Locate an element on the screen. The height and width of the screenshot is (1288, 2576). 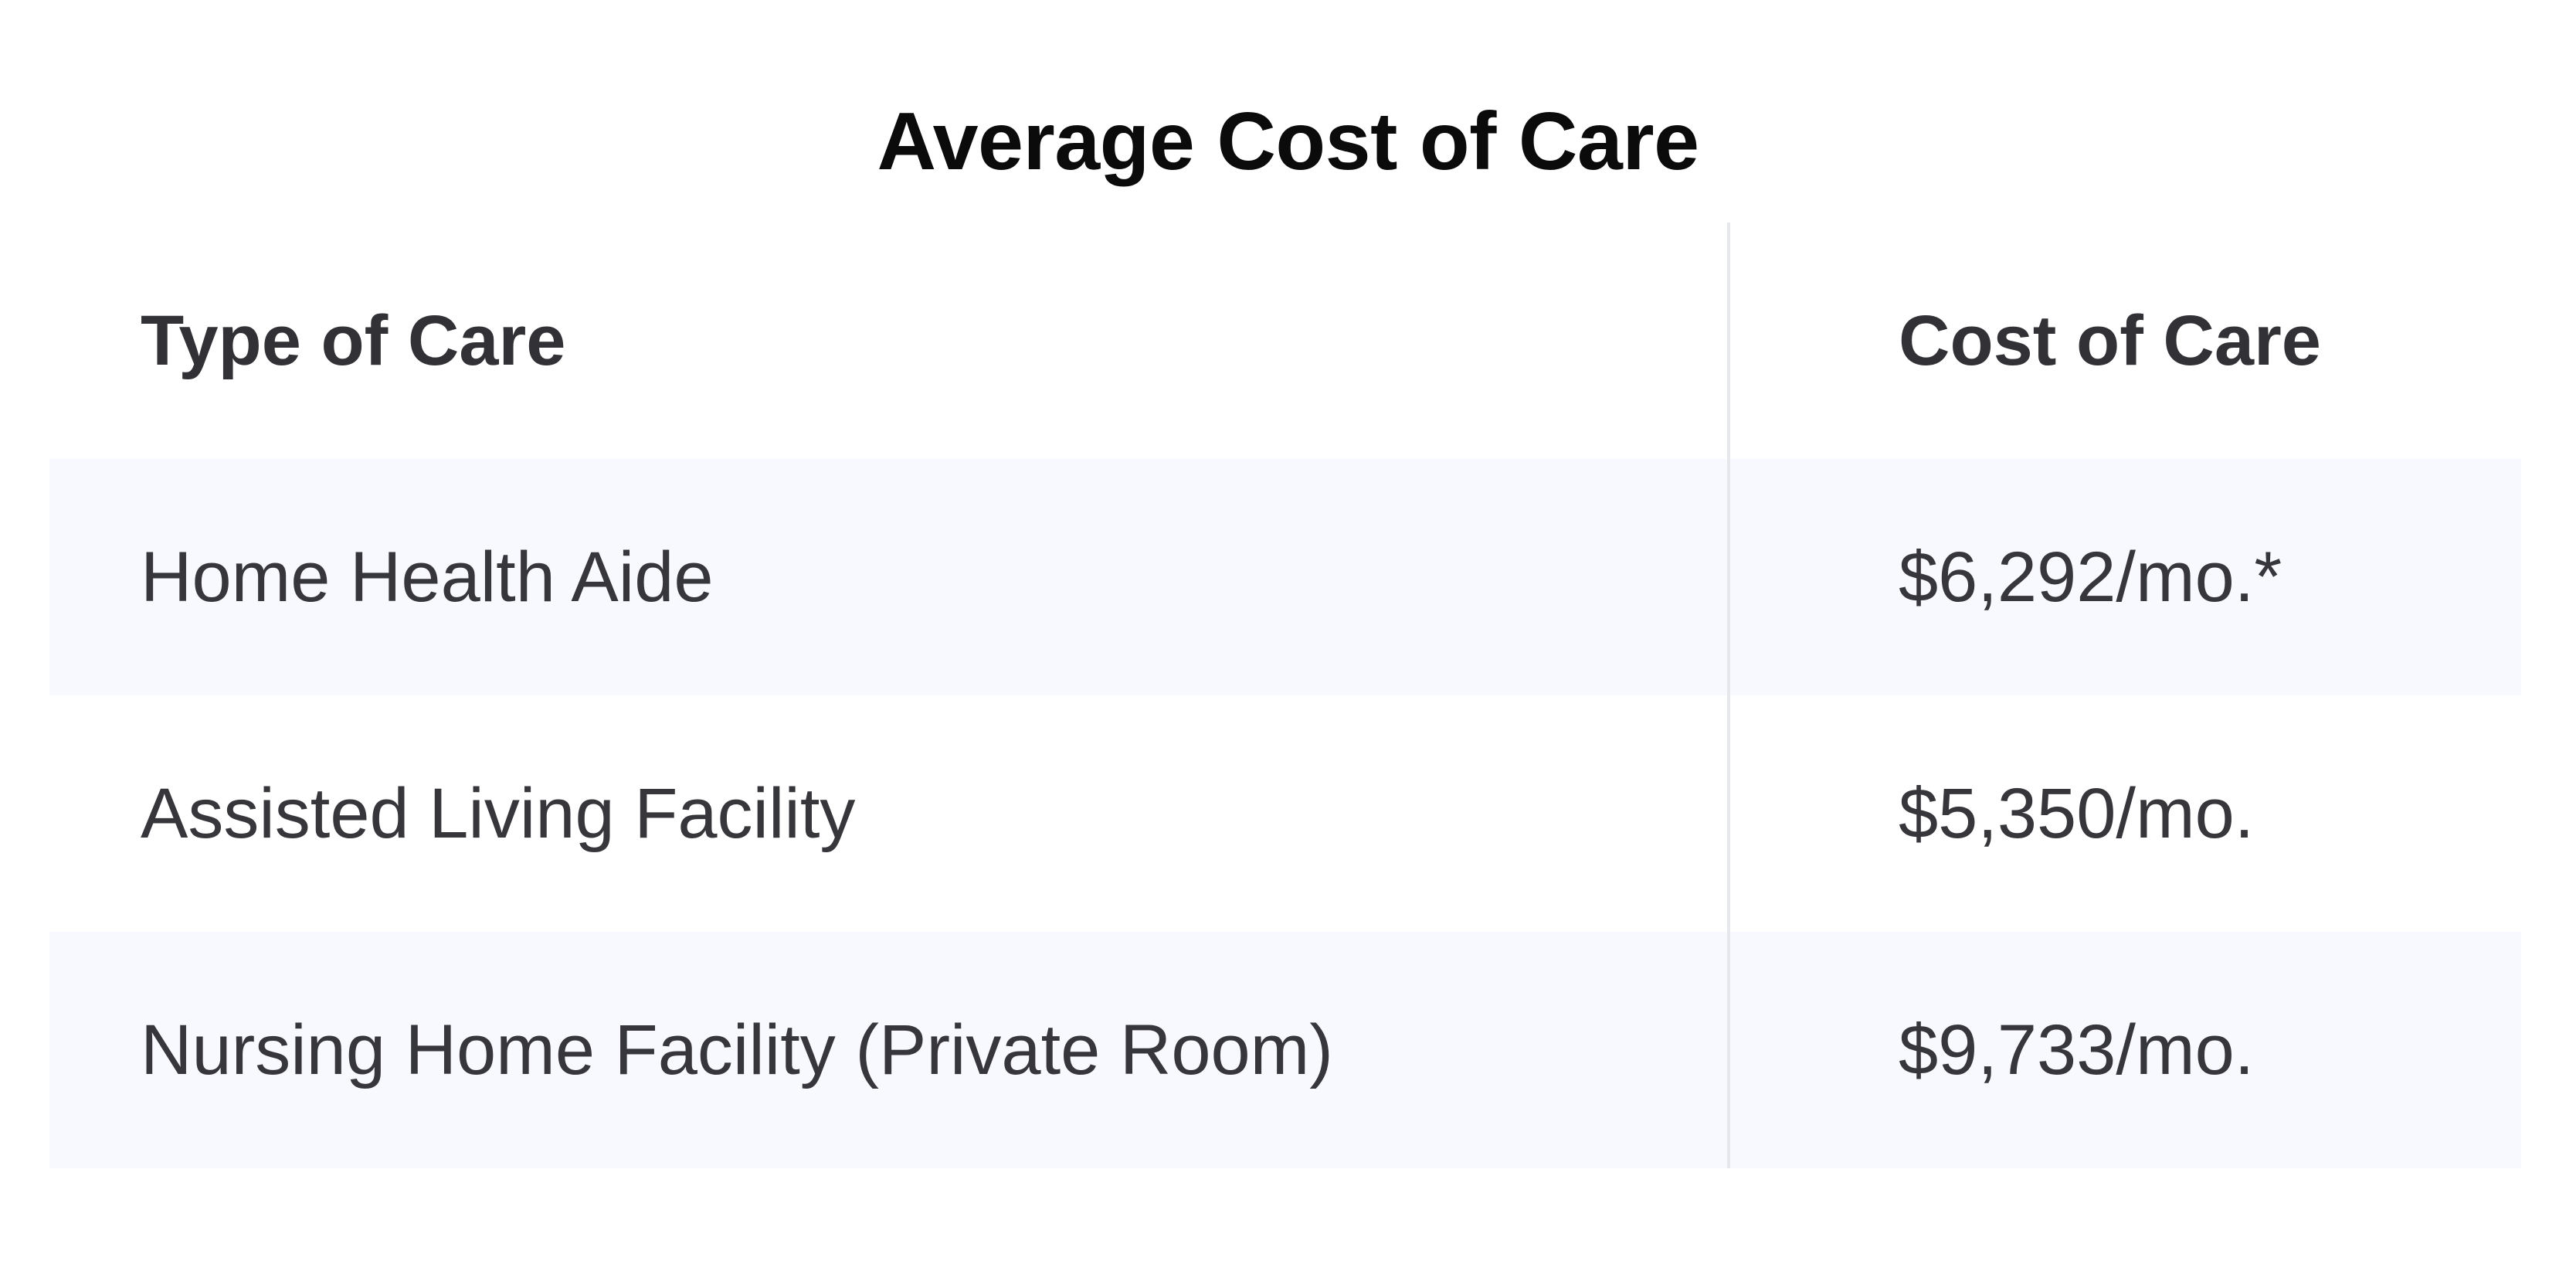
care-cost-cell: $5,350/mo. is located at coordinates (2077, 813).